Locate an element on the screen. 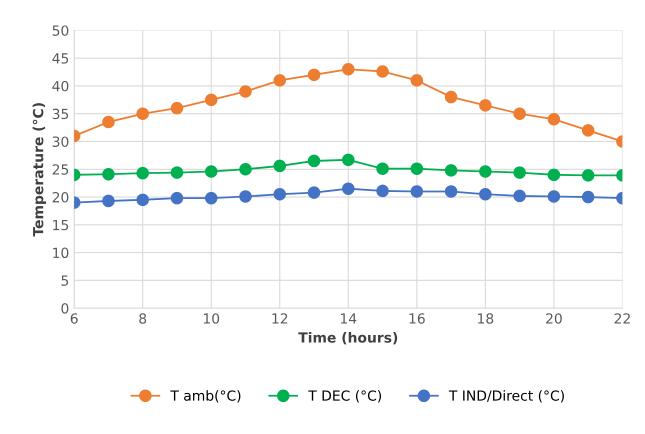  x-tick-label: 14 is located at coordinates (348, 318).